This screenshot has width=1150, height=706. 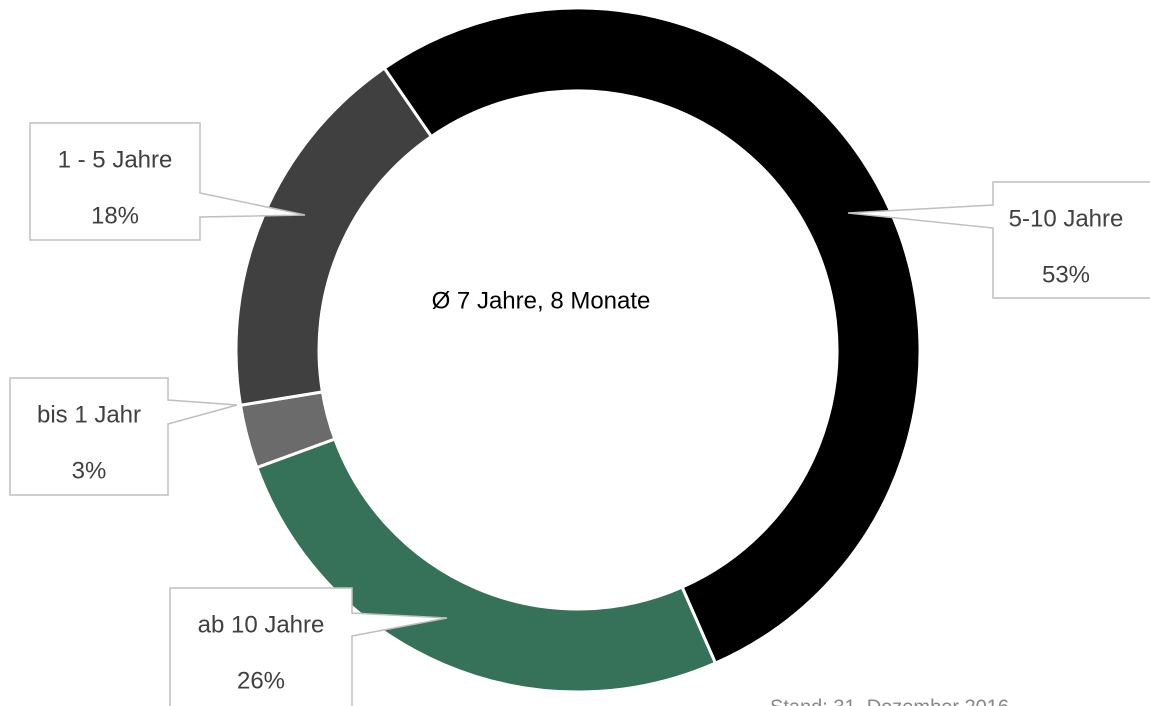 What do you see at coordinates (889, 701) in the screenshot?
I see `footnote: Stand: 31. Dezember 2016` at bounding box center [889, 701].